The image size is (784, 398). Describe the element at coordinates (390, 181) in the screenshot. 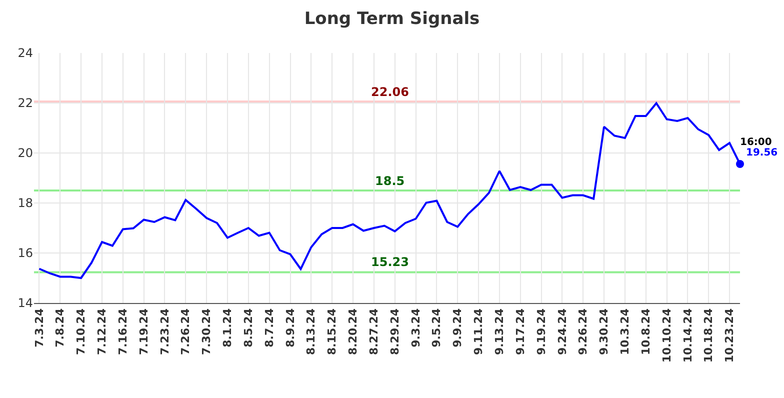

I see `ref-line-label: 18.5` at that location.